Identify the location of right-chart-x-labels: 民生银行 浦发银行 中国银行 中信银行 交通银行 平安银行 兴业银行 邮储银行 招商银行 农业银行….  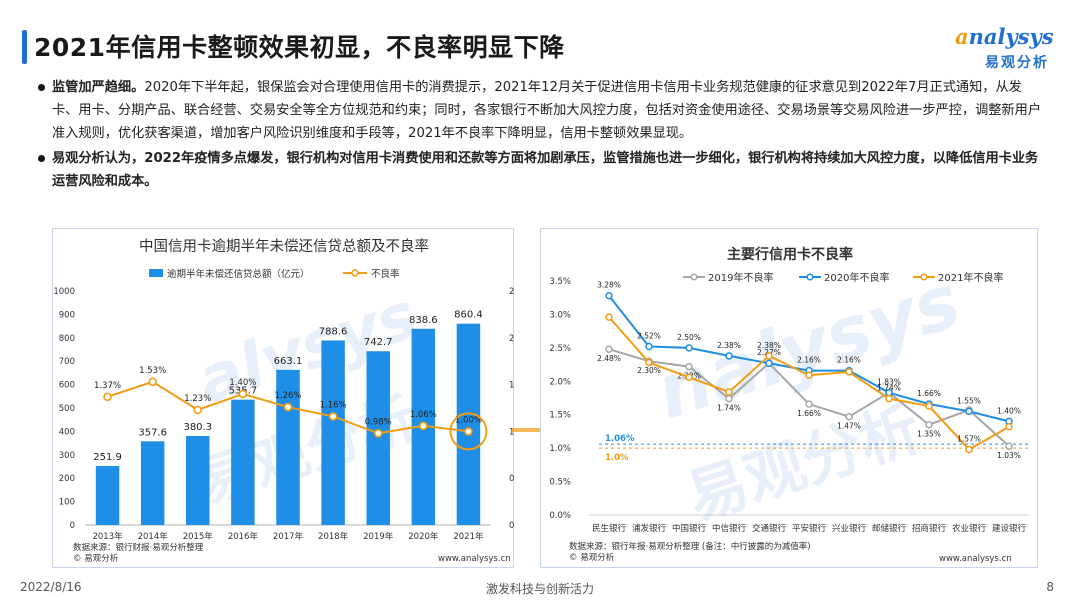
(809, 528).